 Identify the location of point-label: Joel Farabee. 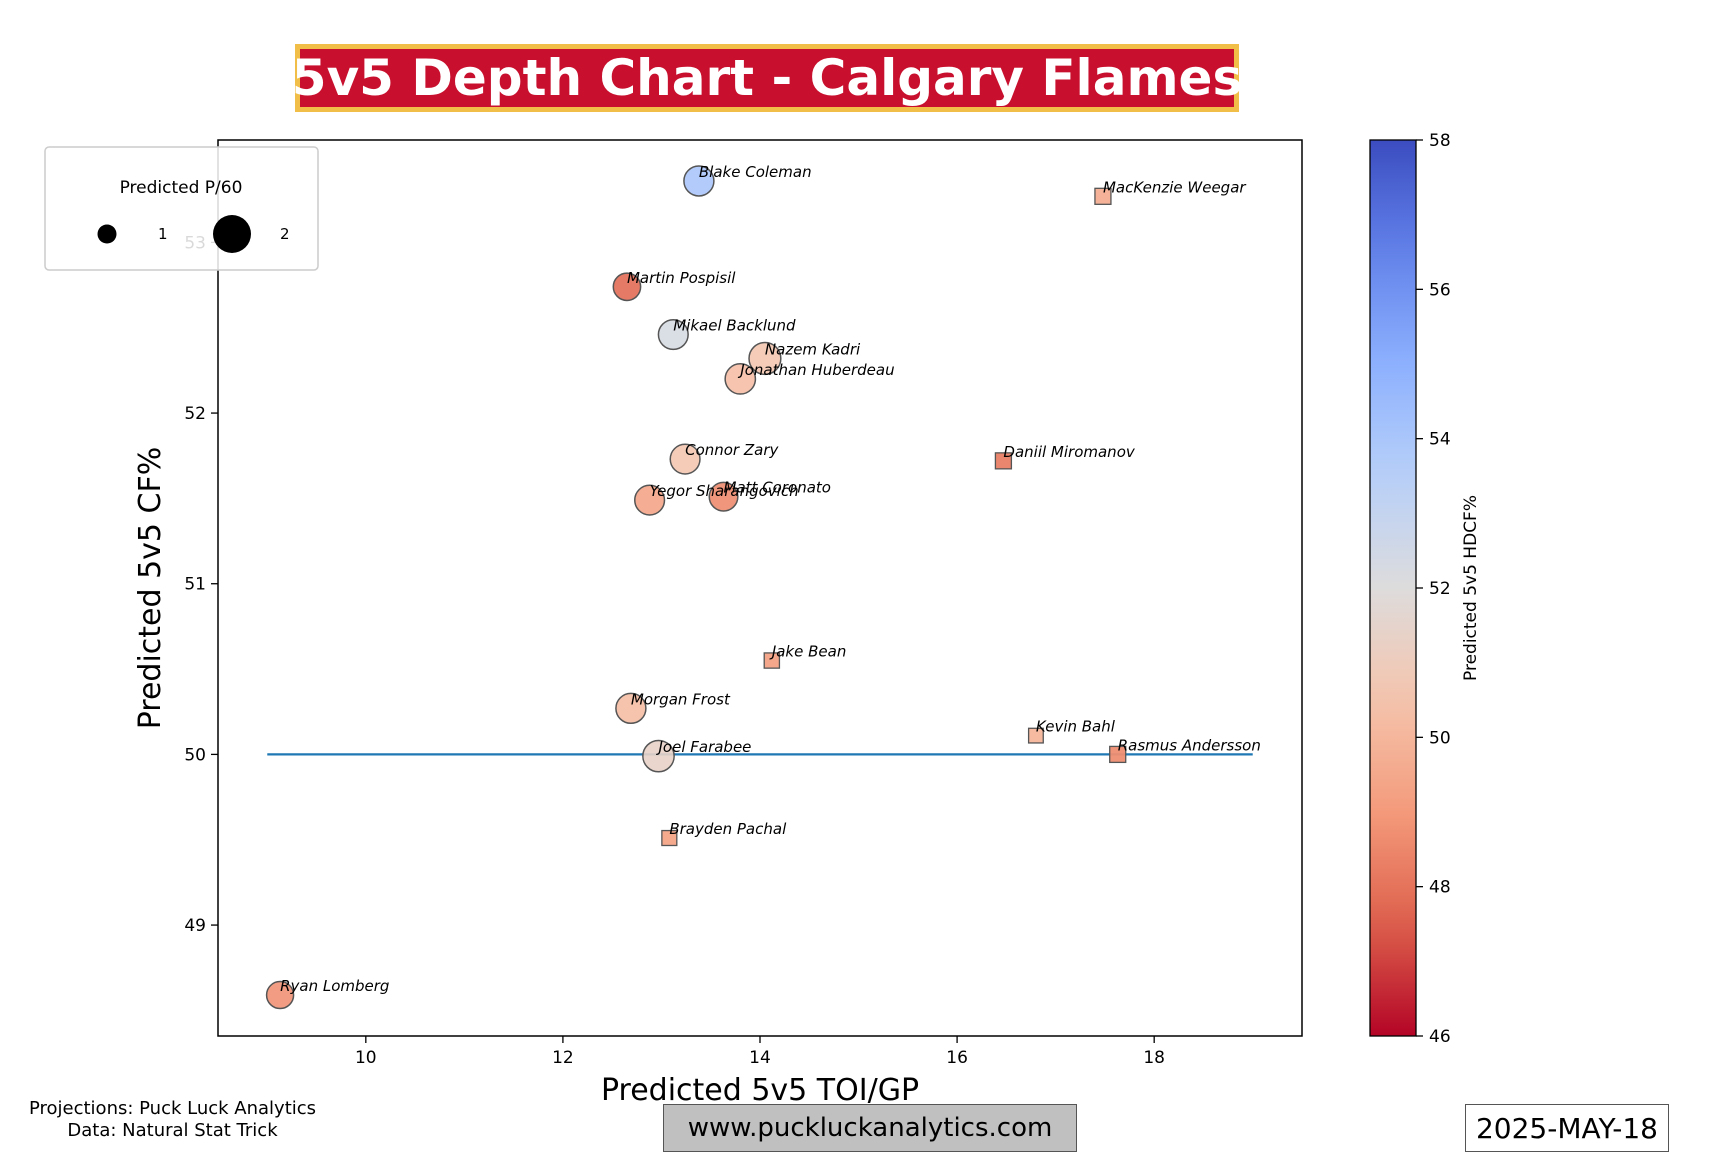
(703, 747).